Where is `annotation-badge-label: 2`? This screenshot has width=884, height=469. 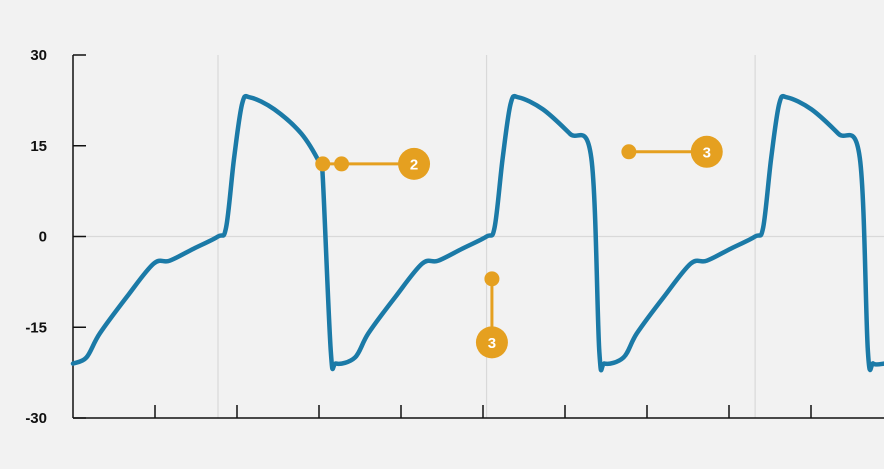
annotation-badge-label: 2 is located at coordinates (414, 164).